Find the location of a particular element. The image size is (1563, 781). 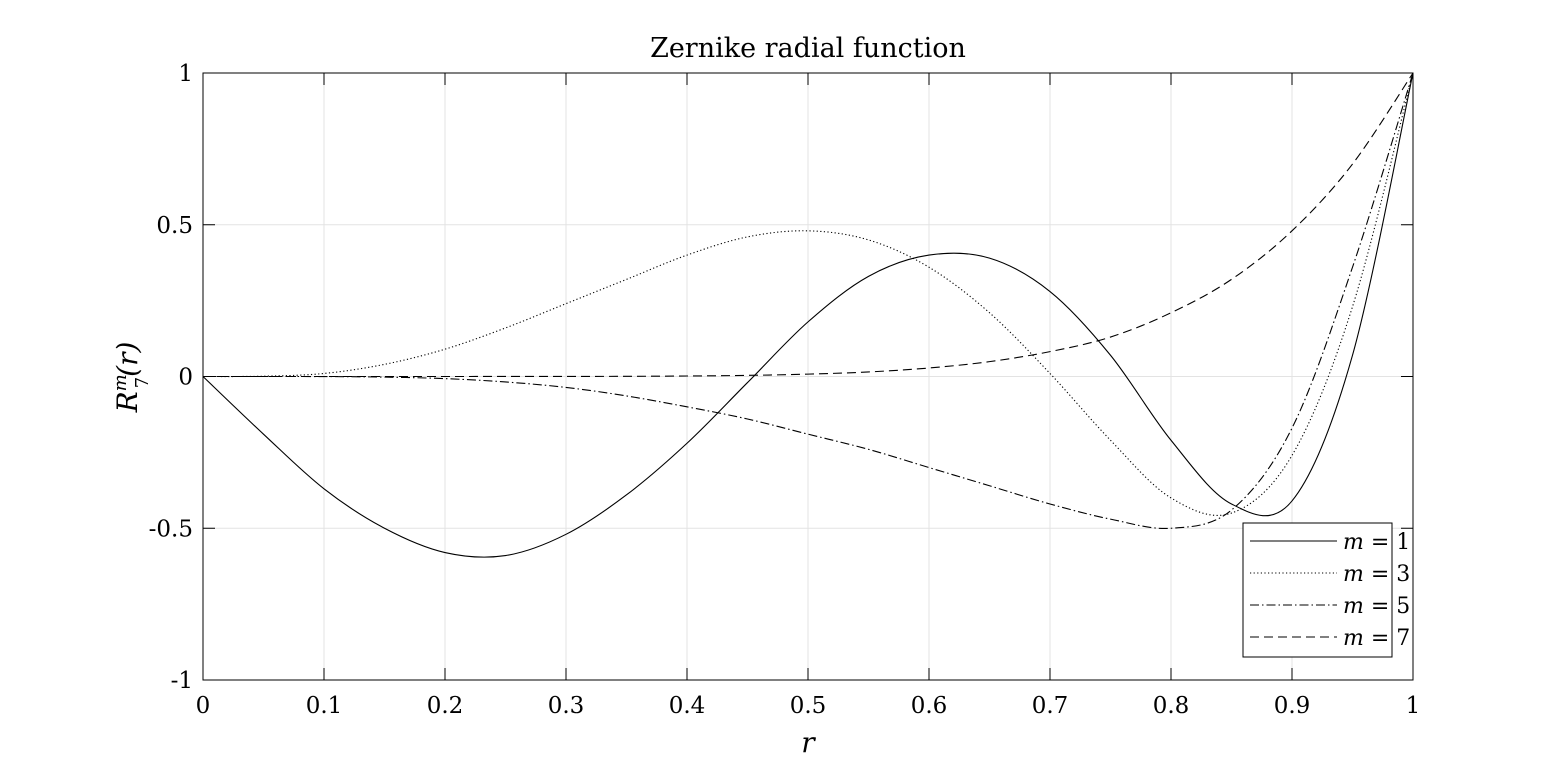

legend-box is located at coordinates (1317, 590).